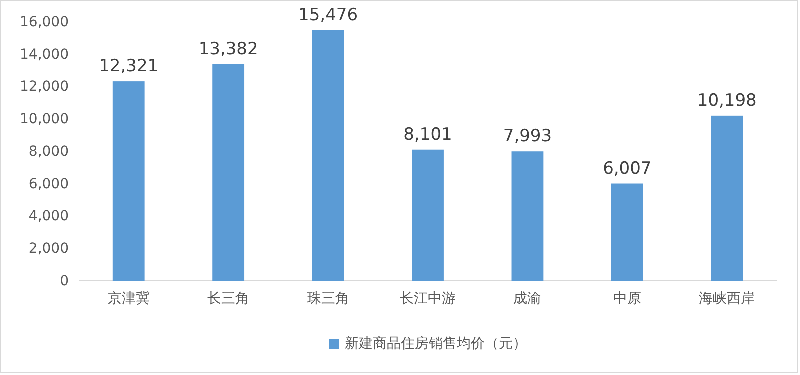 The width and height of the screenshot is (800, 375). What do you see at coordinates (44, 120) in the screenshot?
I see `y-tick-label: 10,000` at bounding box center [44, 120].